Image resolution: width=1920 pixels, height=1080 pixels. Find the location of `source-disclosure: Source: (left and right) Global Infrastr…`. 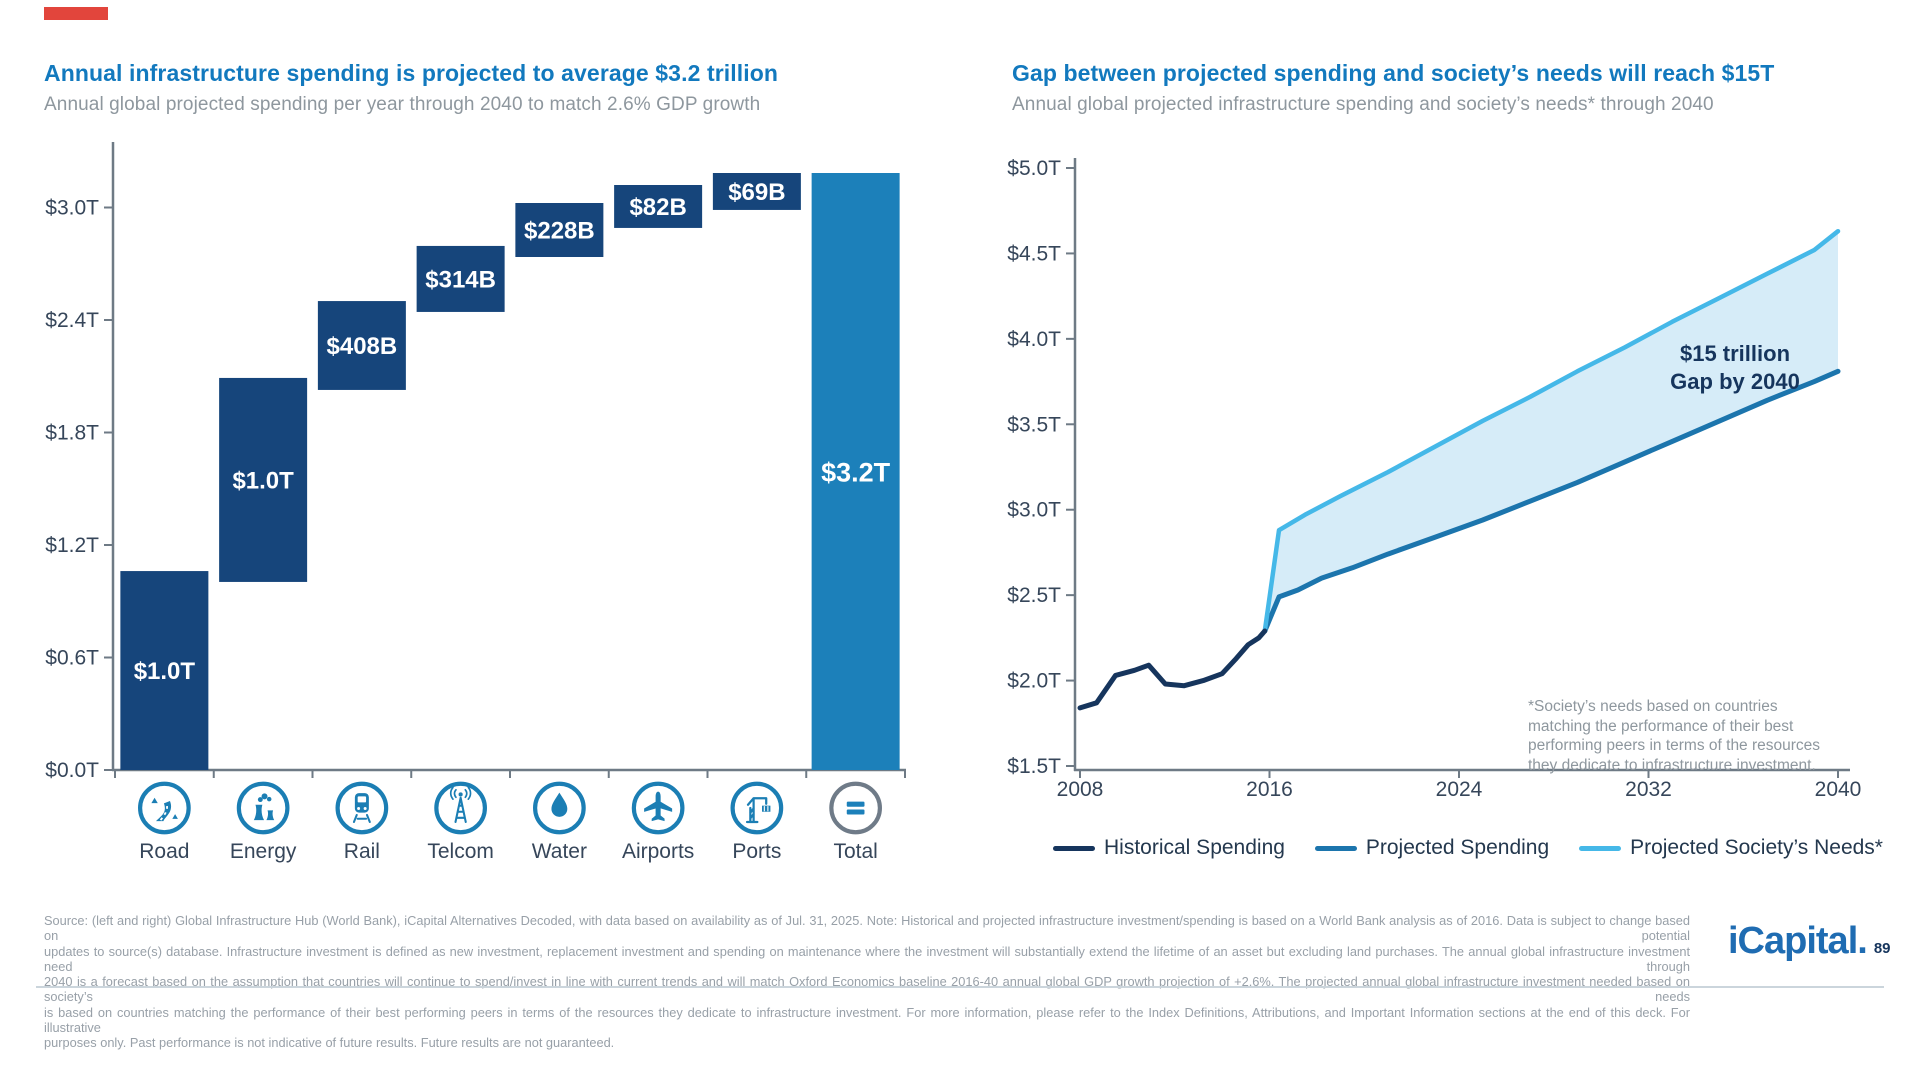

source-disclosure: Source: (left and right) Global Infrastr… is located at coordinates (867, 982).